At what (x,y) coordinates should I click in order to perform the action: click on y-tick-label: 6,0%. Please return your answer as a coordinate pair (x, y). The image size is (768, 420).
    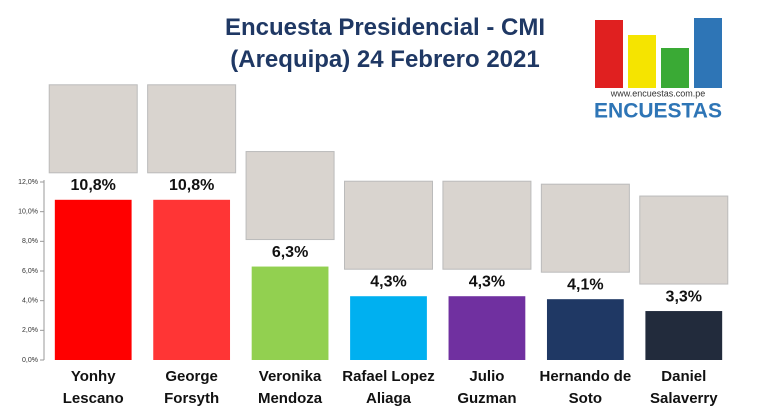
    Looking at the image, I should click on (30, 271).